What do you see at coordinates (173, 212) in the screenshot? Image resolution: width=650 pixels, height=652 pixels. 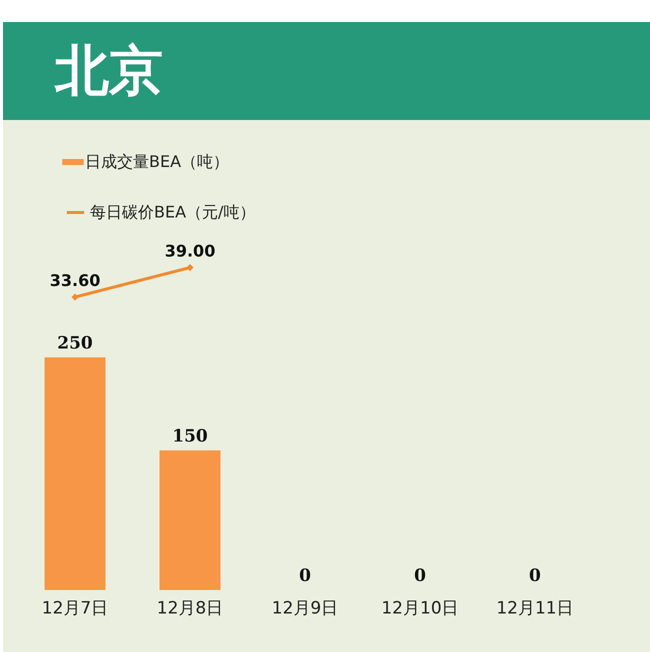 I see `legend-label: 每日碳价BEA（元/吨）` at bounding box center [173, 212].